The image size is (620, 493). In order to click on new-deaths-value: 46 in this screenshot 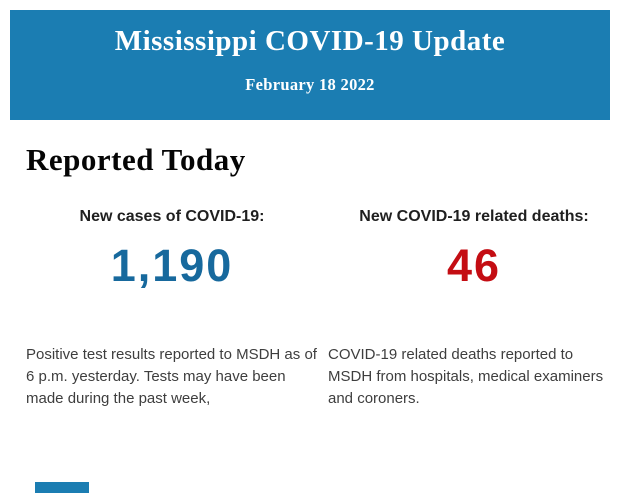, I will do `click(474, 265)`.